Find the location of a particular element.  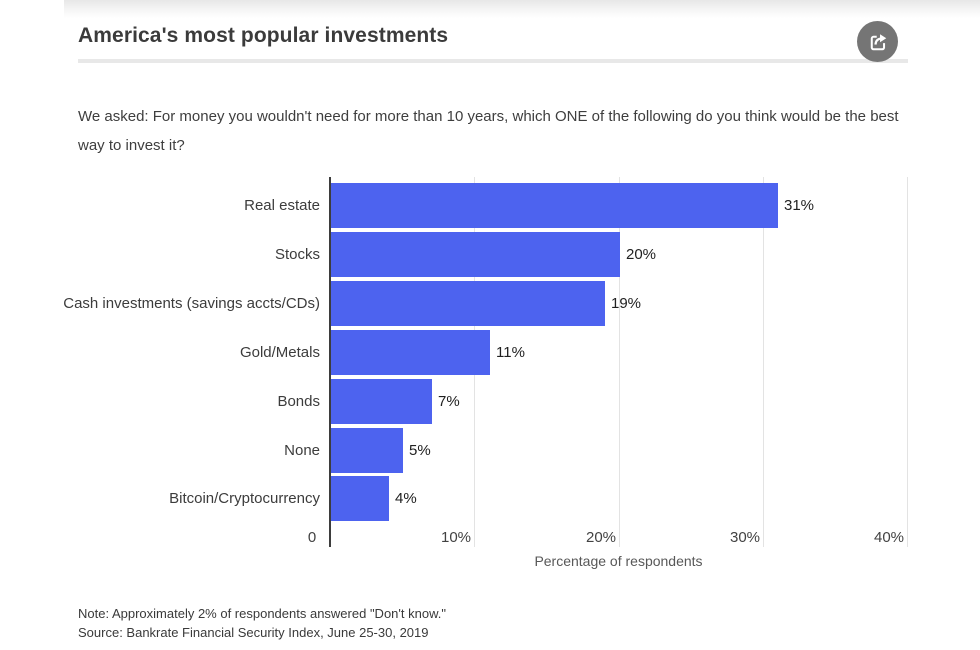

share-icon is located at coordinates (878, 42).